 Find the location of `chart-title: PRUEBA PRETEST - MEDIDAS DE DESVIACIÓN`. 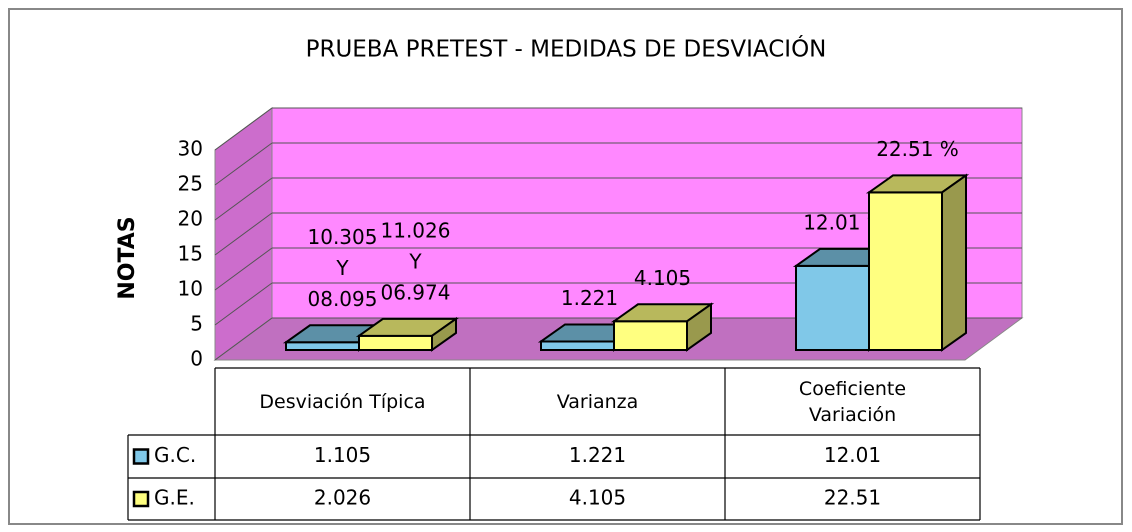

chart-title: PRUEBA PRETEST - MEDIDAS DE DESVIACIÓN is located at coordinates (566, 49).